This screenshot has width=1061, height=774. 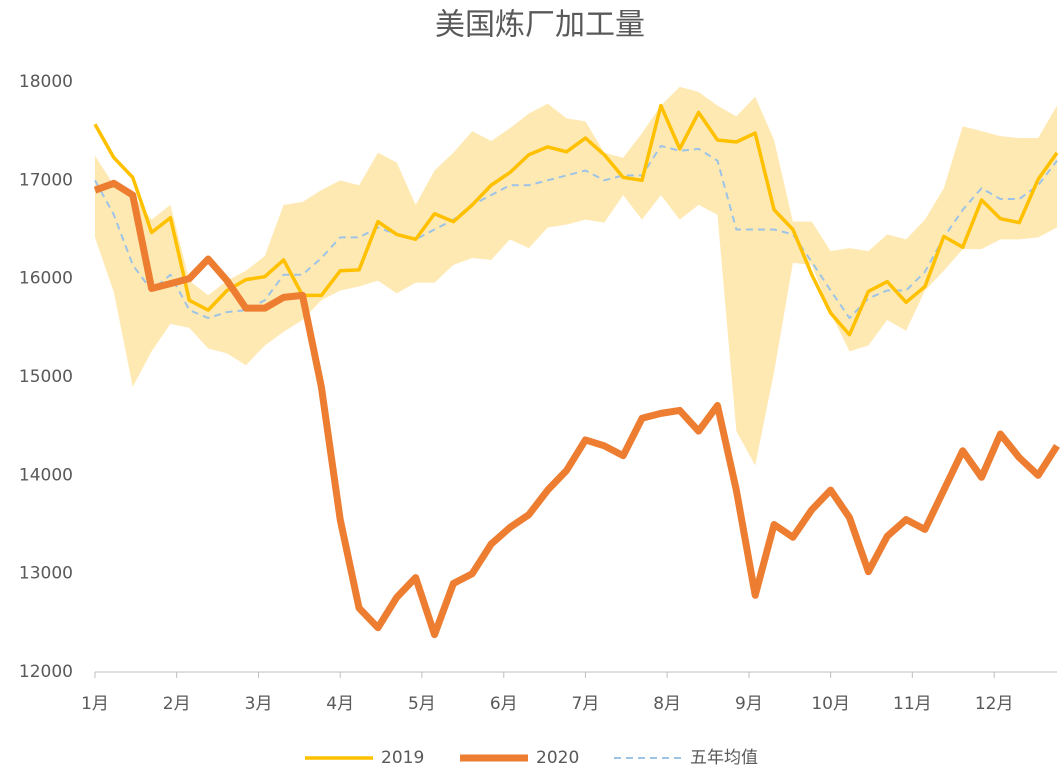 I want to click on y-tick-label: 14000, so click(x=46, y=475).